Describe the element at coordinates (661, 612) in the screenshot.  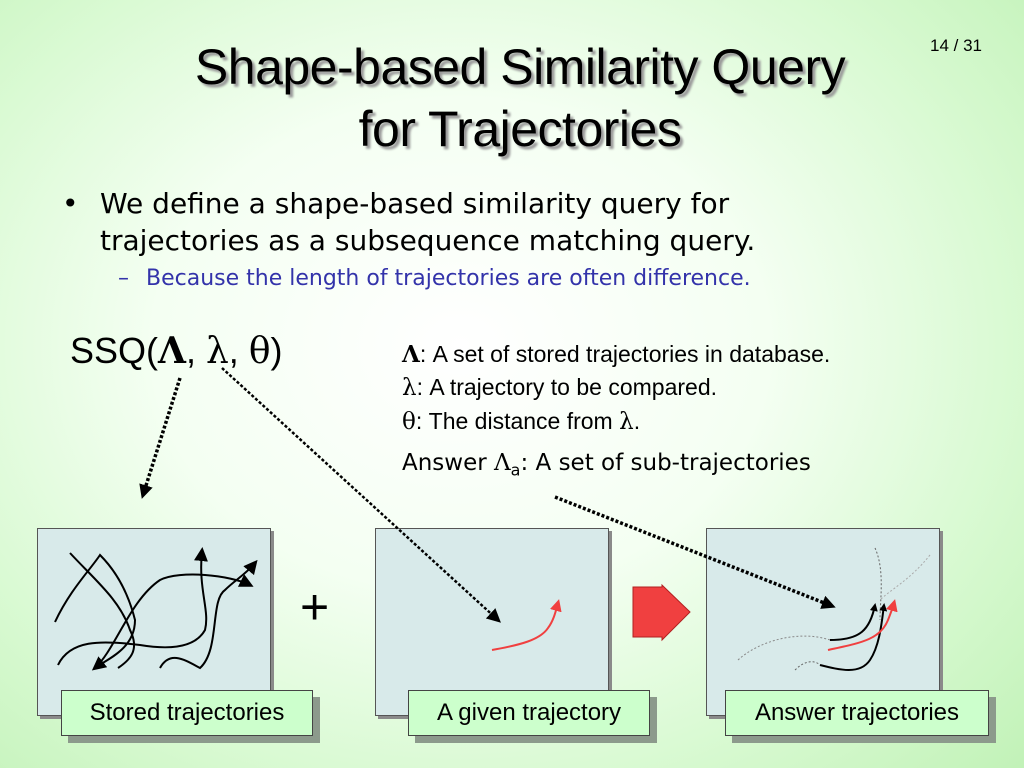
I see `result-arrow-icon` at that location.